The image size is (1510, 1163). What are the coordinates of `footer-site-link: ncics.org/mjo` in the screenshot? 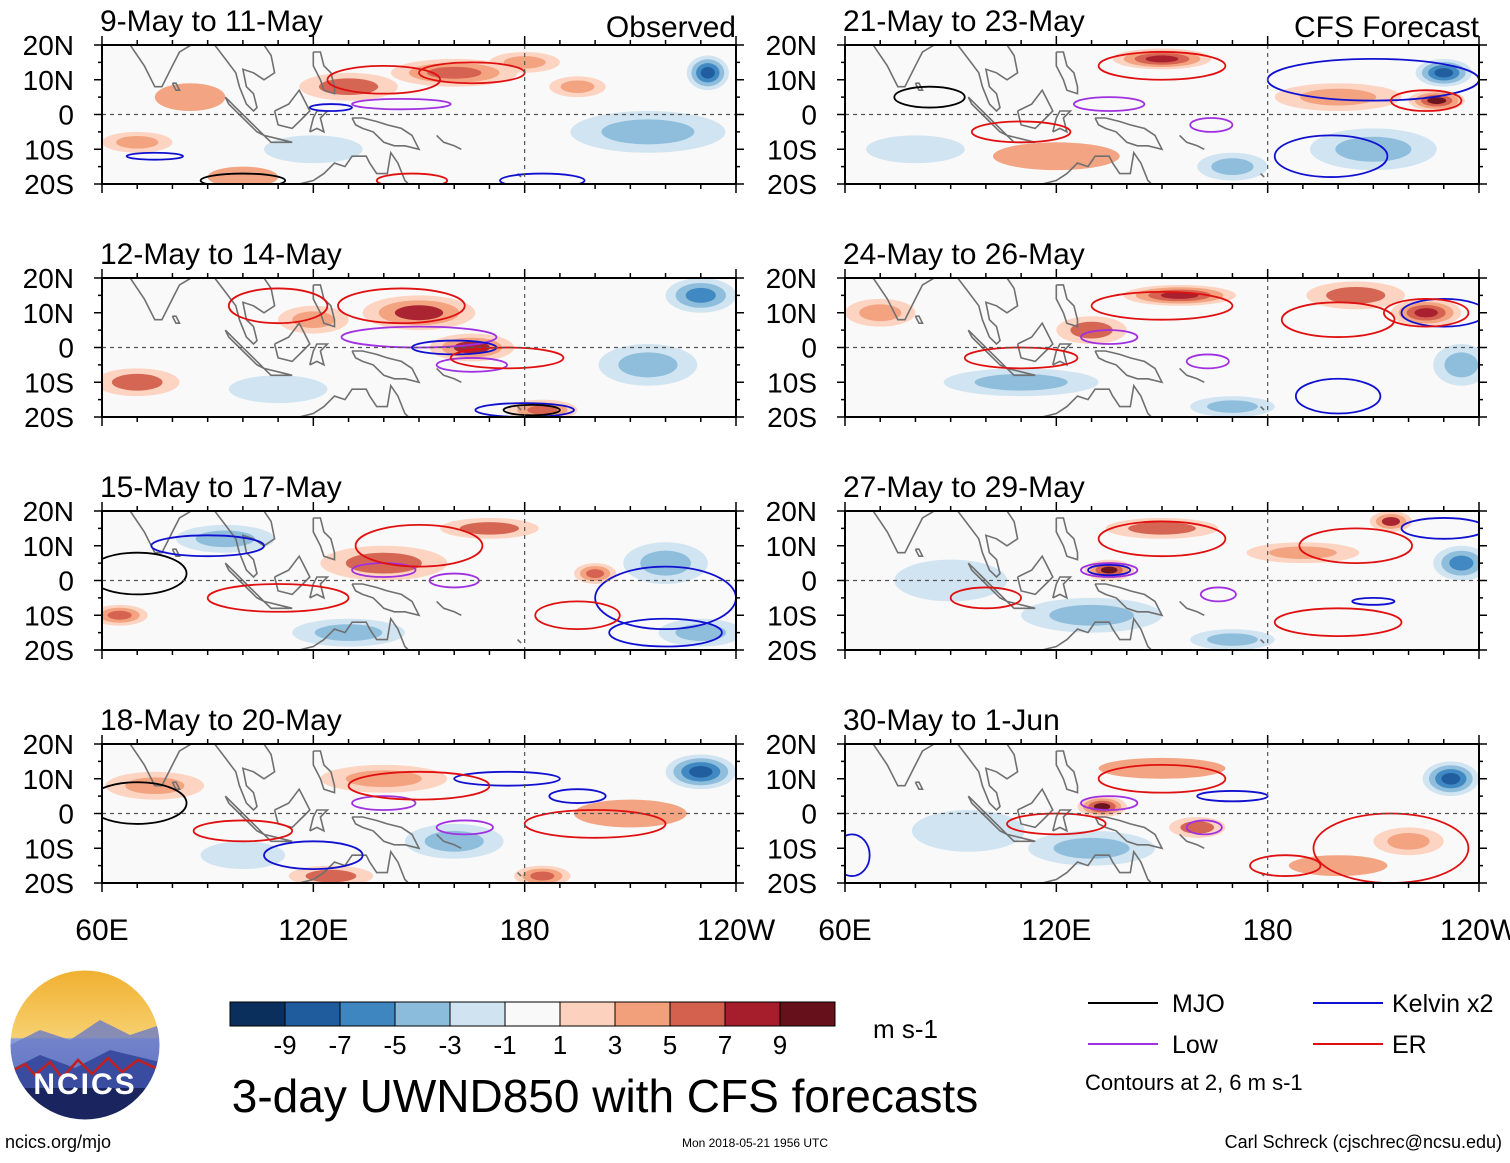 It's located at (58, 1142).